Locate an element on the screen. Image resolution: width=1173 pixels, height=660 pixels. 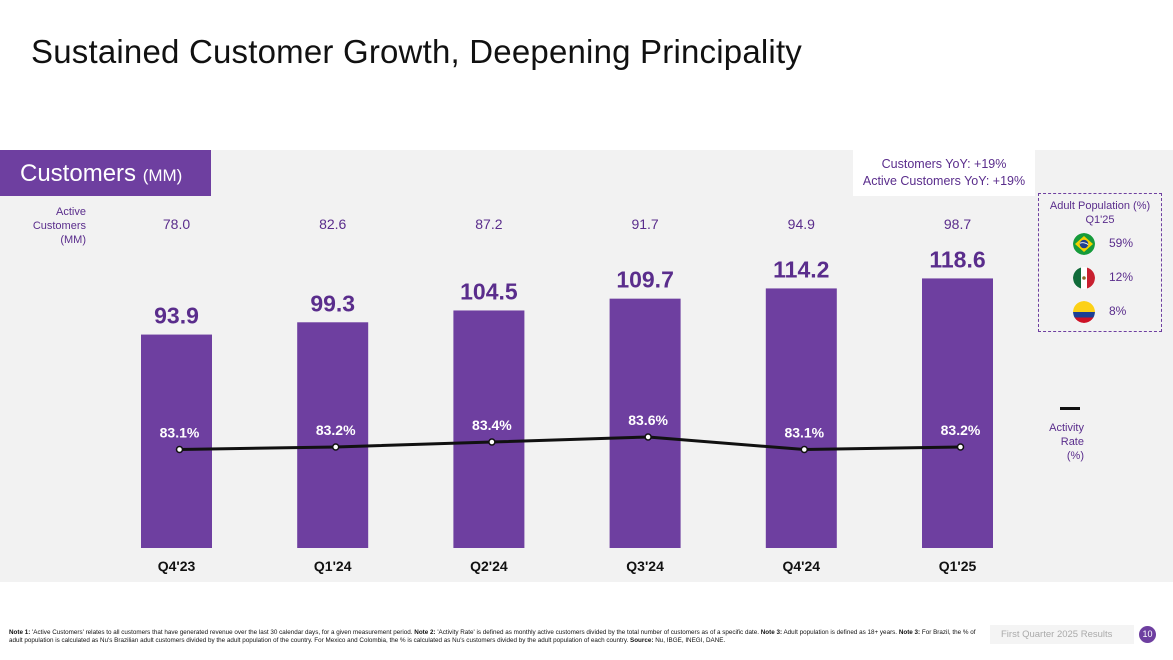
customers-label: Customers is located at coordinates (78, 173).